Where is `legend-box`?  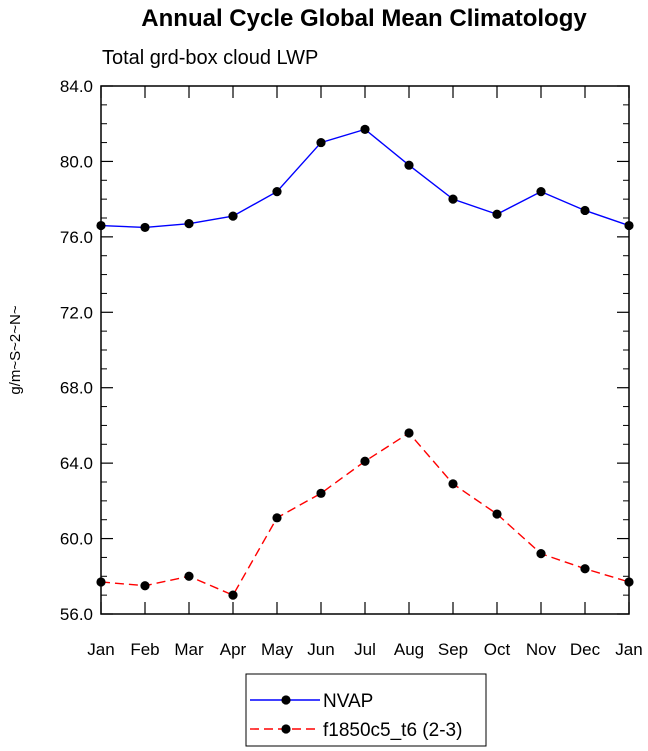
legend-box is located at coordinates (366, 710).